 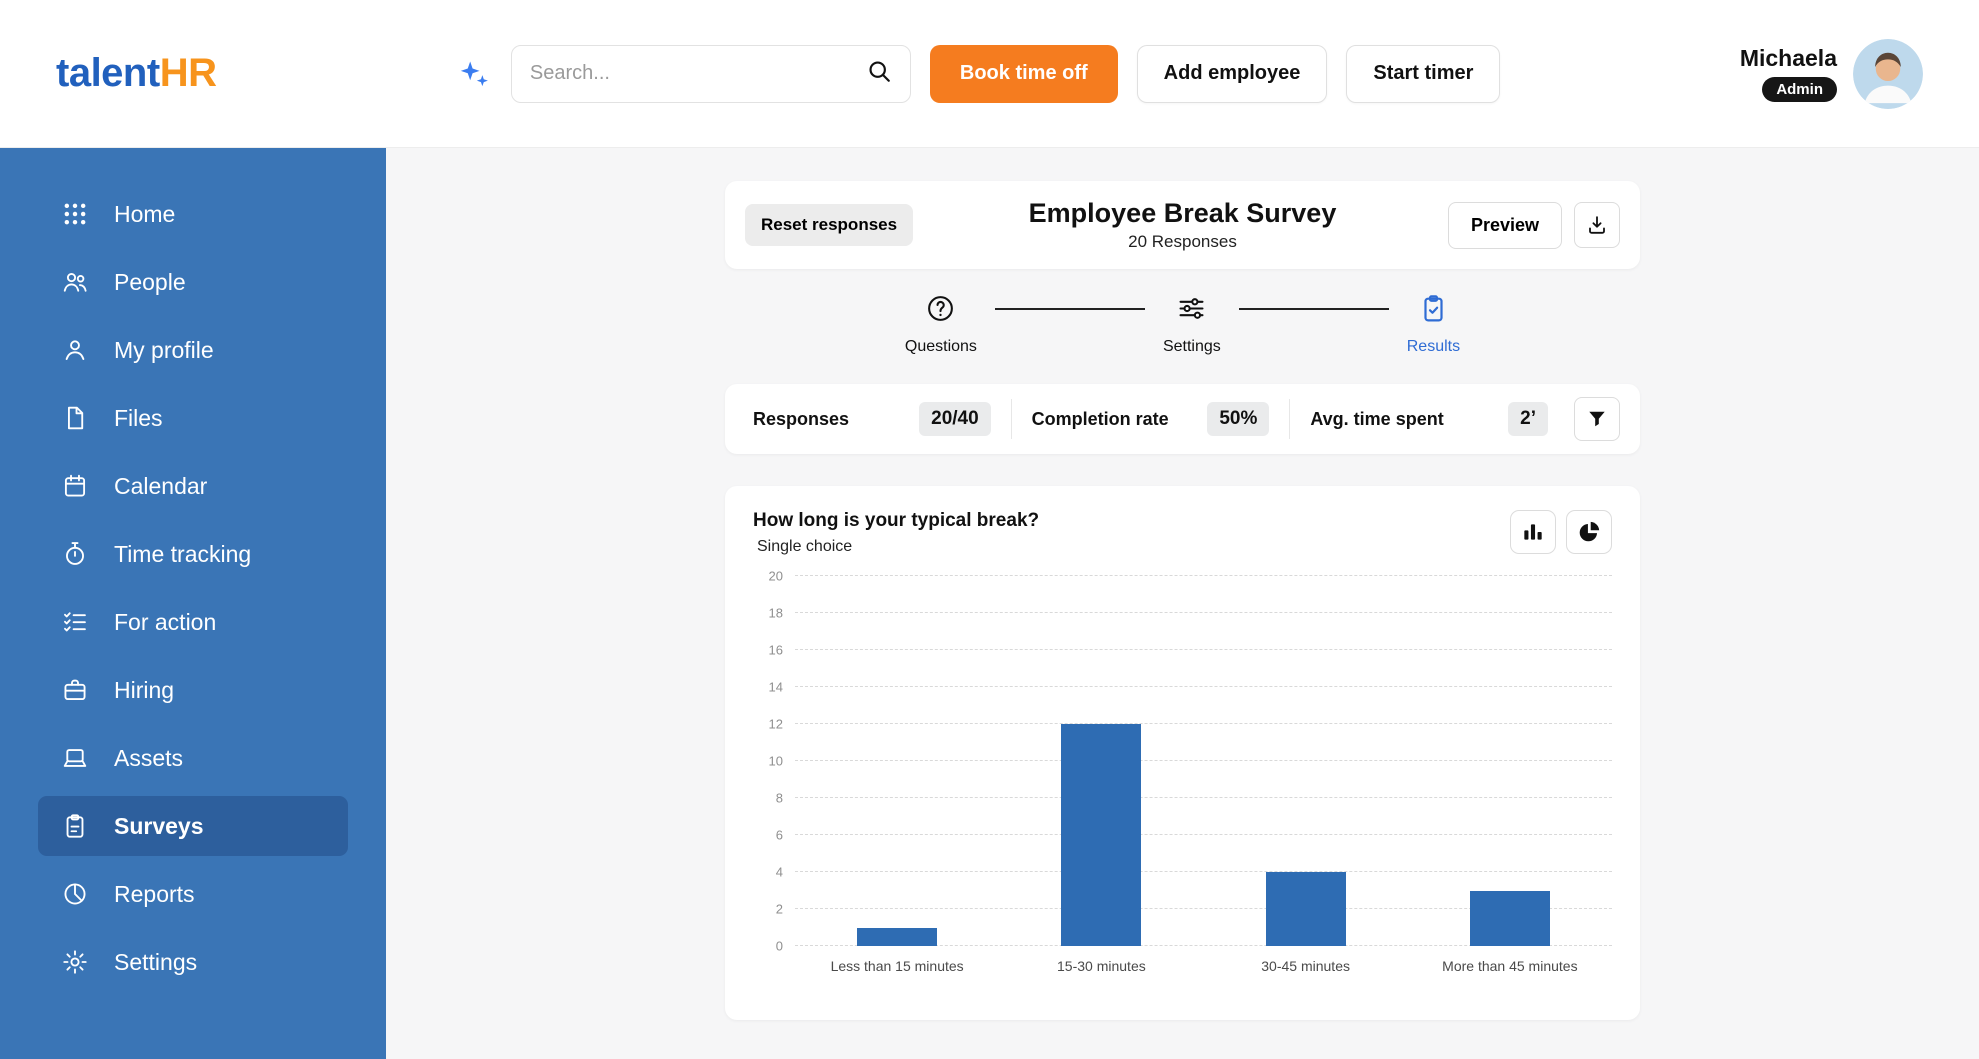 I want to click on survey-stepper: Questions Settings, so click(x=1182, y=324).